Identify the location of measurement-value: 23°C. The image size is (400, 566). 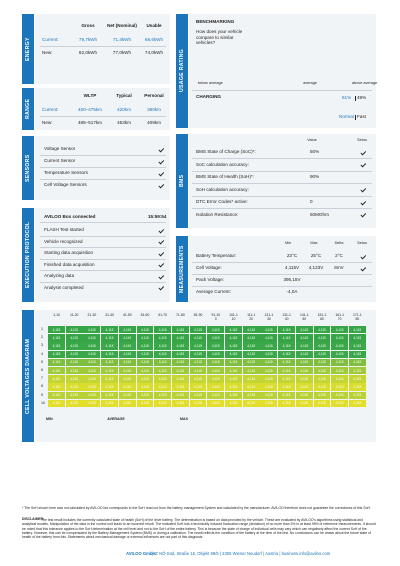
(292, 255).